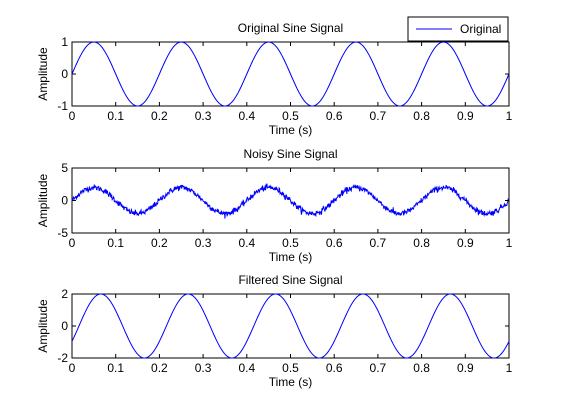 The image size is (561, 420). Describe the element at coordinates (290, 154) in the screenshot. I see `chart-title: Noisy Sine Signal` at that location.